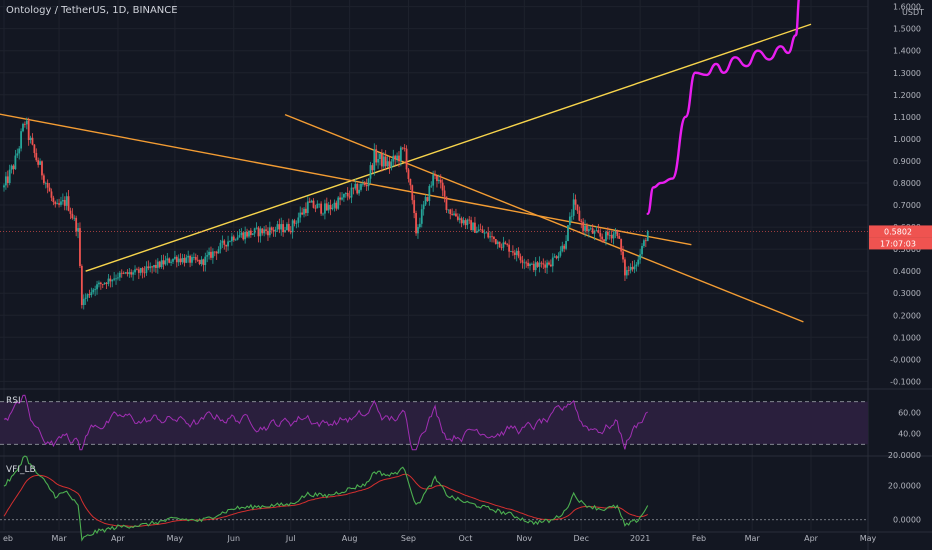  What do you see at coordinates (460, 427) in the screenshot?
I see `rsi-pane: 60.00 40.00 20.0000` at bounding box center [460, 427].